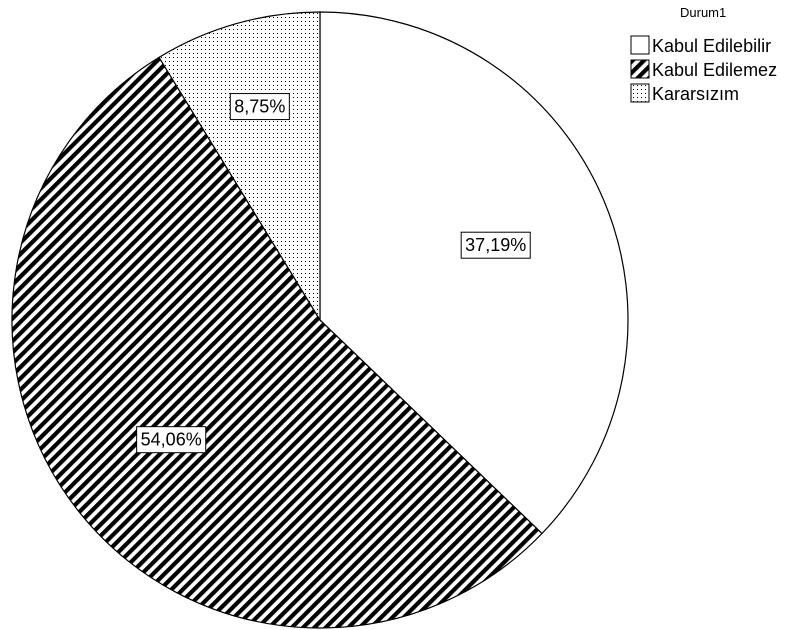 The height and width of the screenshot is (630, 805). I want to click on legend-item-kabul-edilebilir: Kabul Edilebilir, so click(700, 45).